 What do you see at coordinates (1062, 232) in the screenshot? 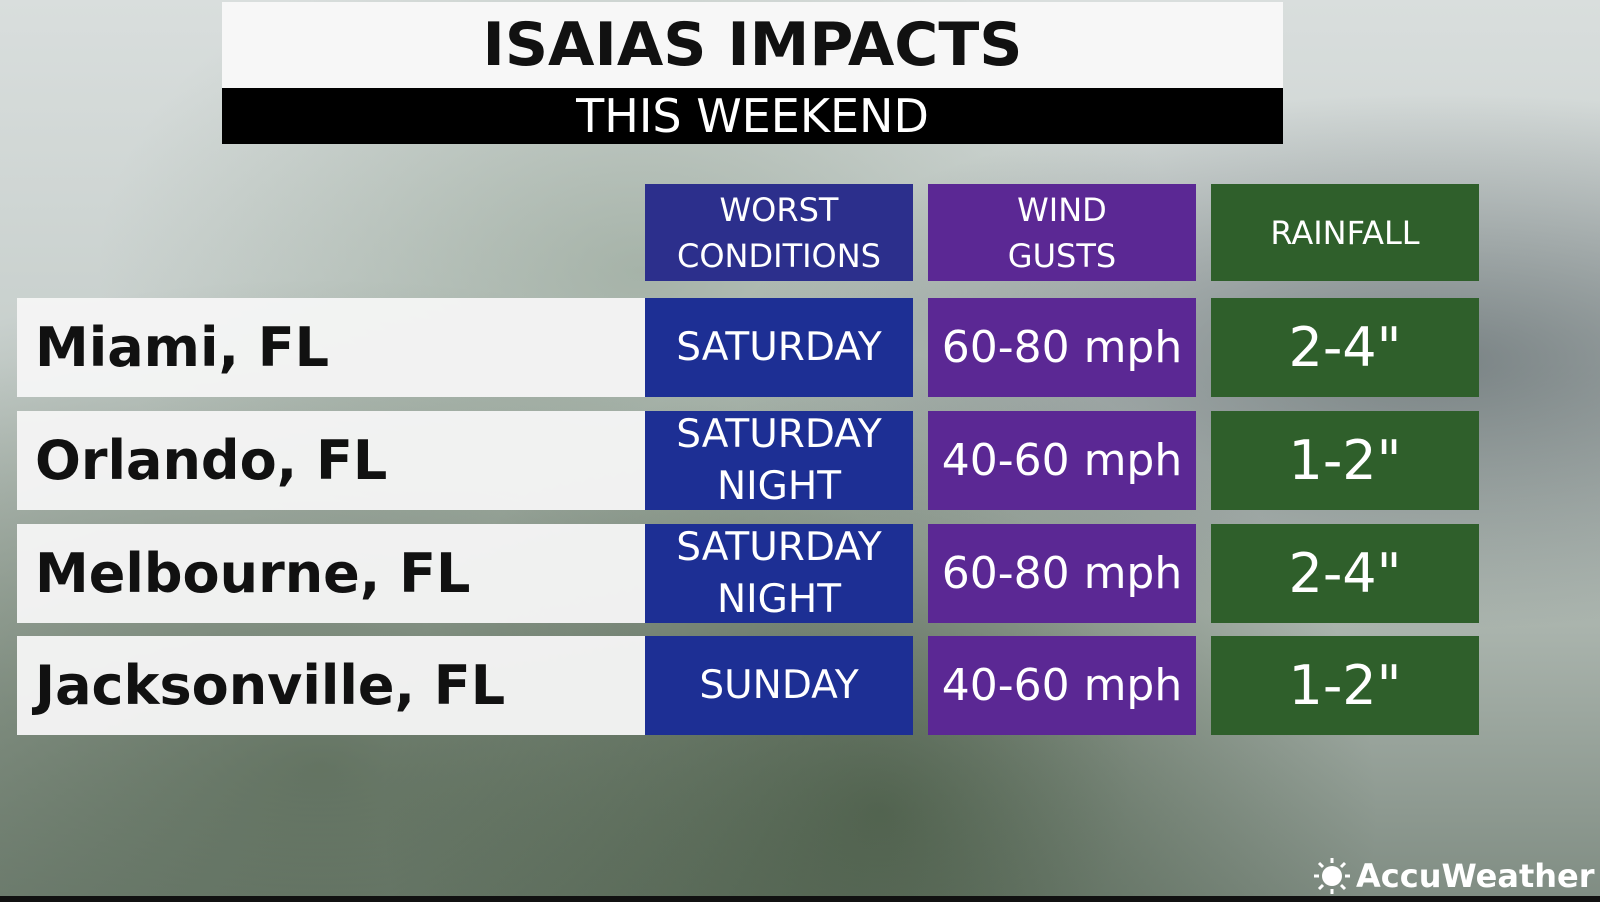
I see `column-header: WIND GUSTS` at bounding box center [1062, 232].